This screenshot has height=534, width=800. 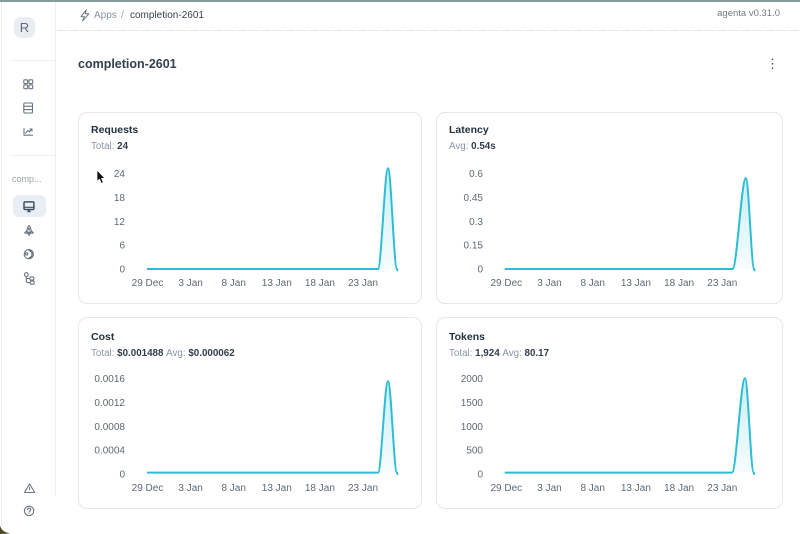 I want to click on svg-text: 0.0008, so click(x=109, y=427).